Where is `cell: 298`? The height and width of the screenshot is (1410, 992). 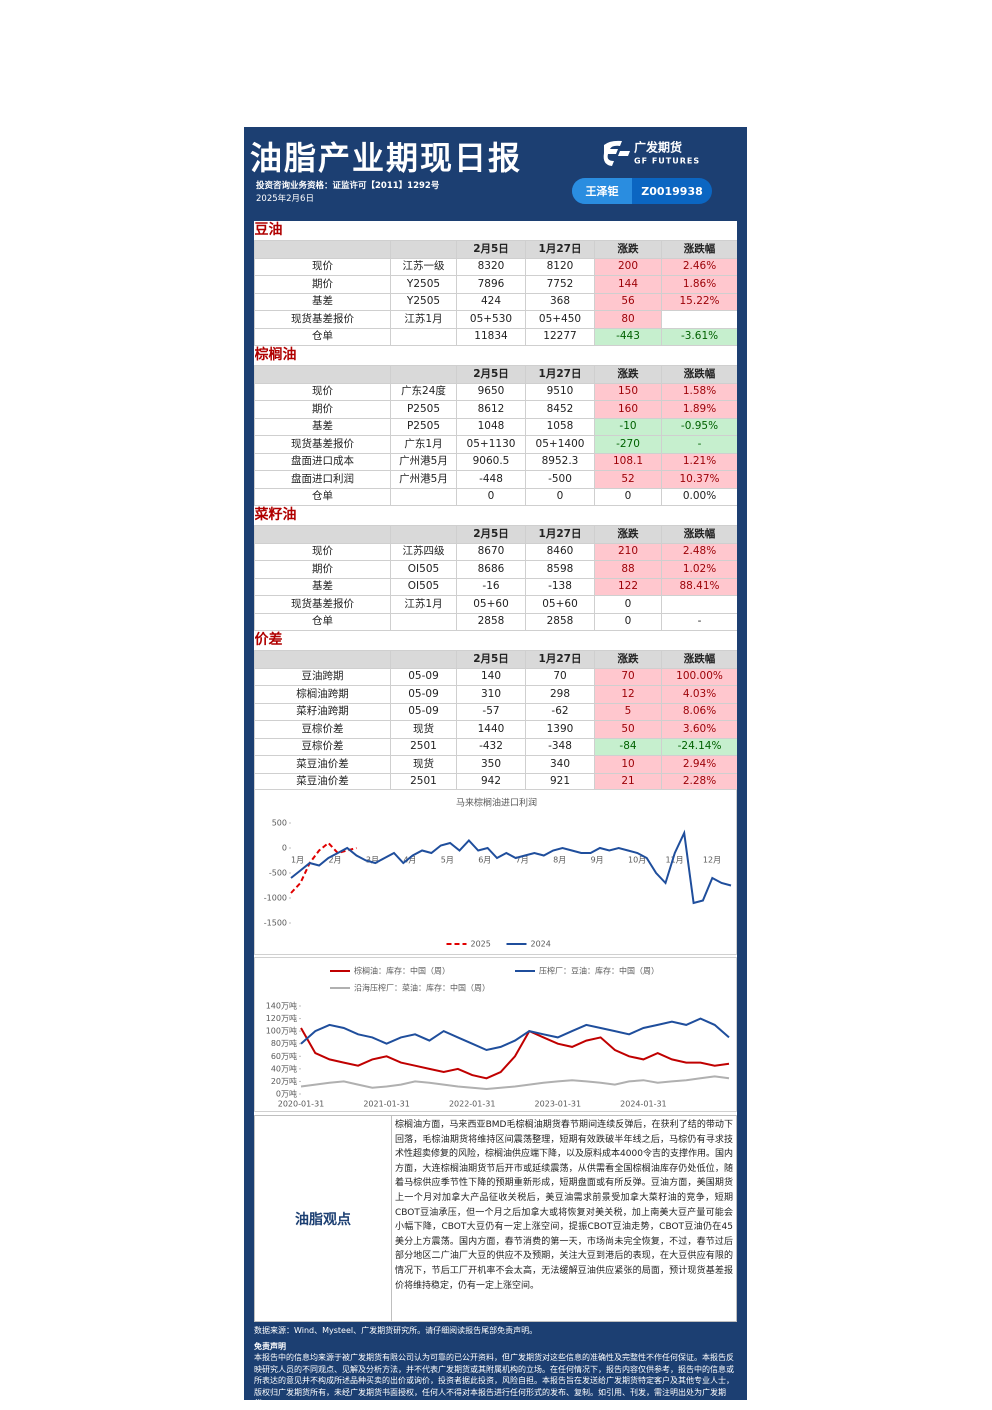 cell: 298 is located at coordinates (560, 694).